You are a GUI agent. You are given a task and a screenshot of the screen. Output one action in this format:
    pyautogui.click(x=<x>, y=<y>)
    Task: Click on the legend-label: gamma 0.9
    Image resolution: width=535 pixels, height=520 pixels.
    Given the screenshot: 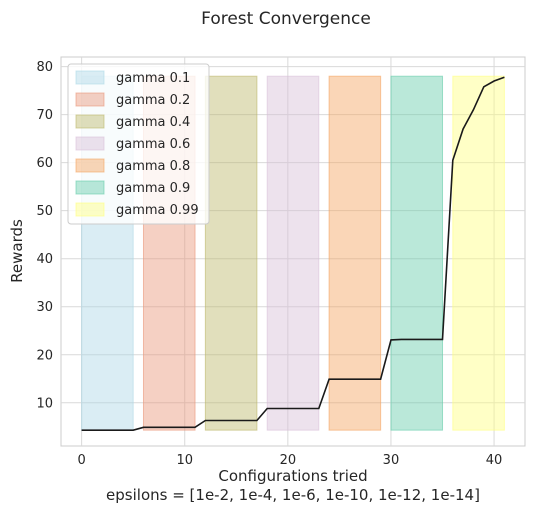 What is the action you would take?
    pyautogui.click(x=153, y=188)
    